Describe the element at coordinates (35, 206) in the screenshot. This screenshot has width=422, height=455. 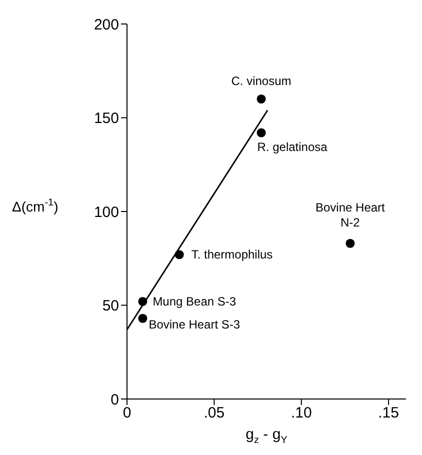
I see `y-axis-title: Δ(cm$^{-1}$)` at that location.